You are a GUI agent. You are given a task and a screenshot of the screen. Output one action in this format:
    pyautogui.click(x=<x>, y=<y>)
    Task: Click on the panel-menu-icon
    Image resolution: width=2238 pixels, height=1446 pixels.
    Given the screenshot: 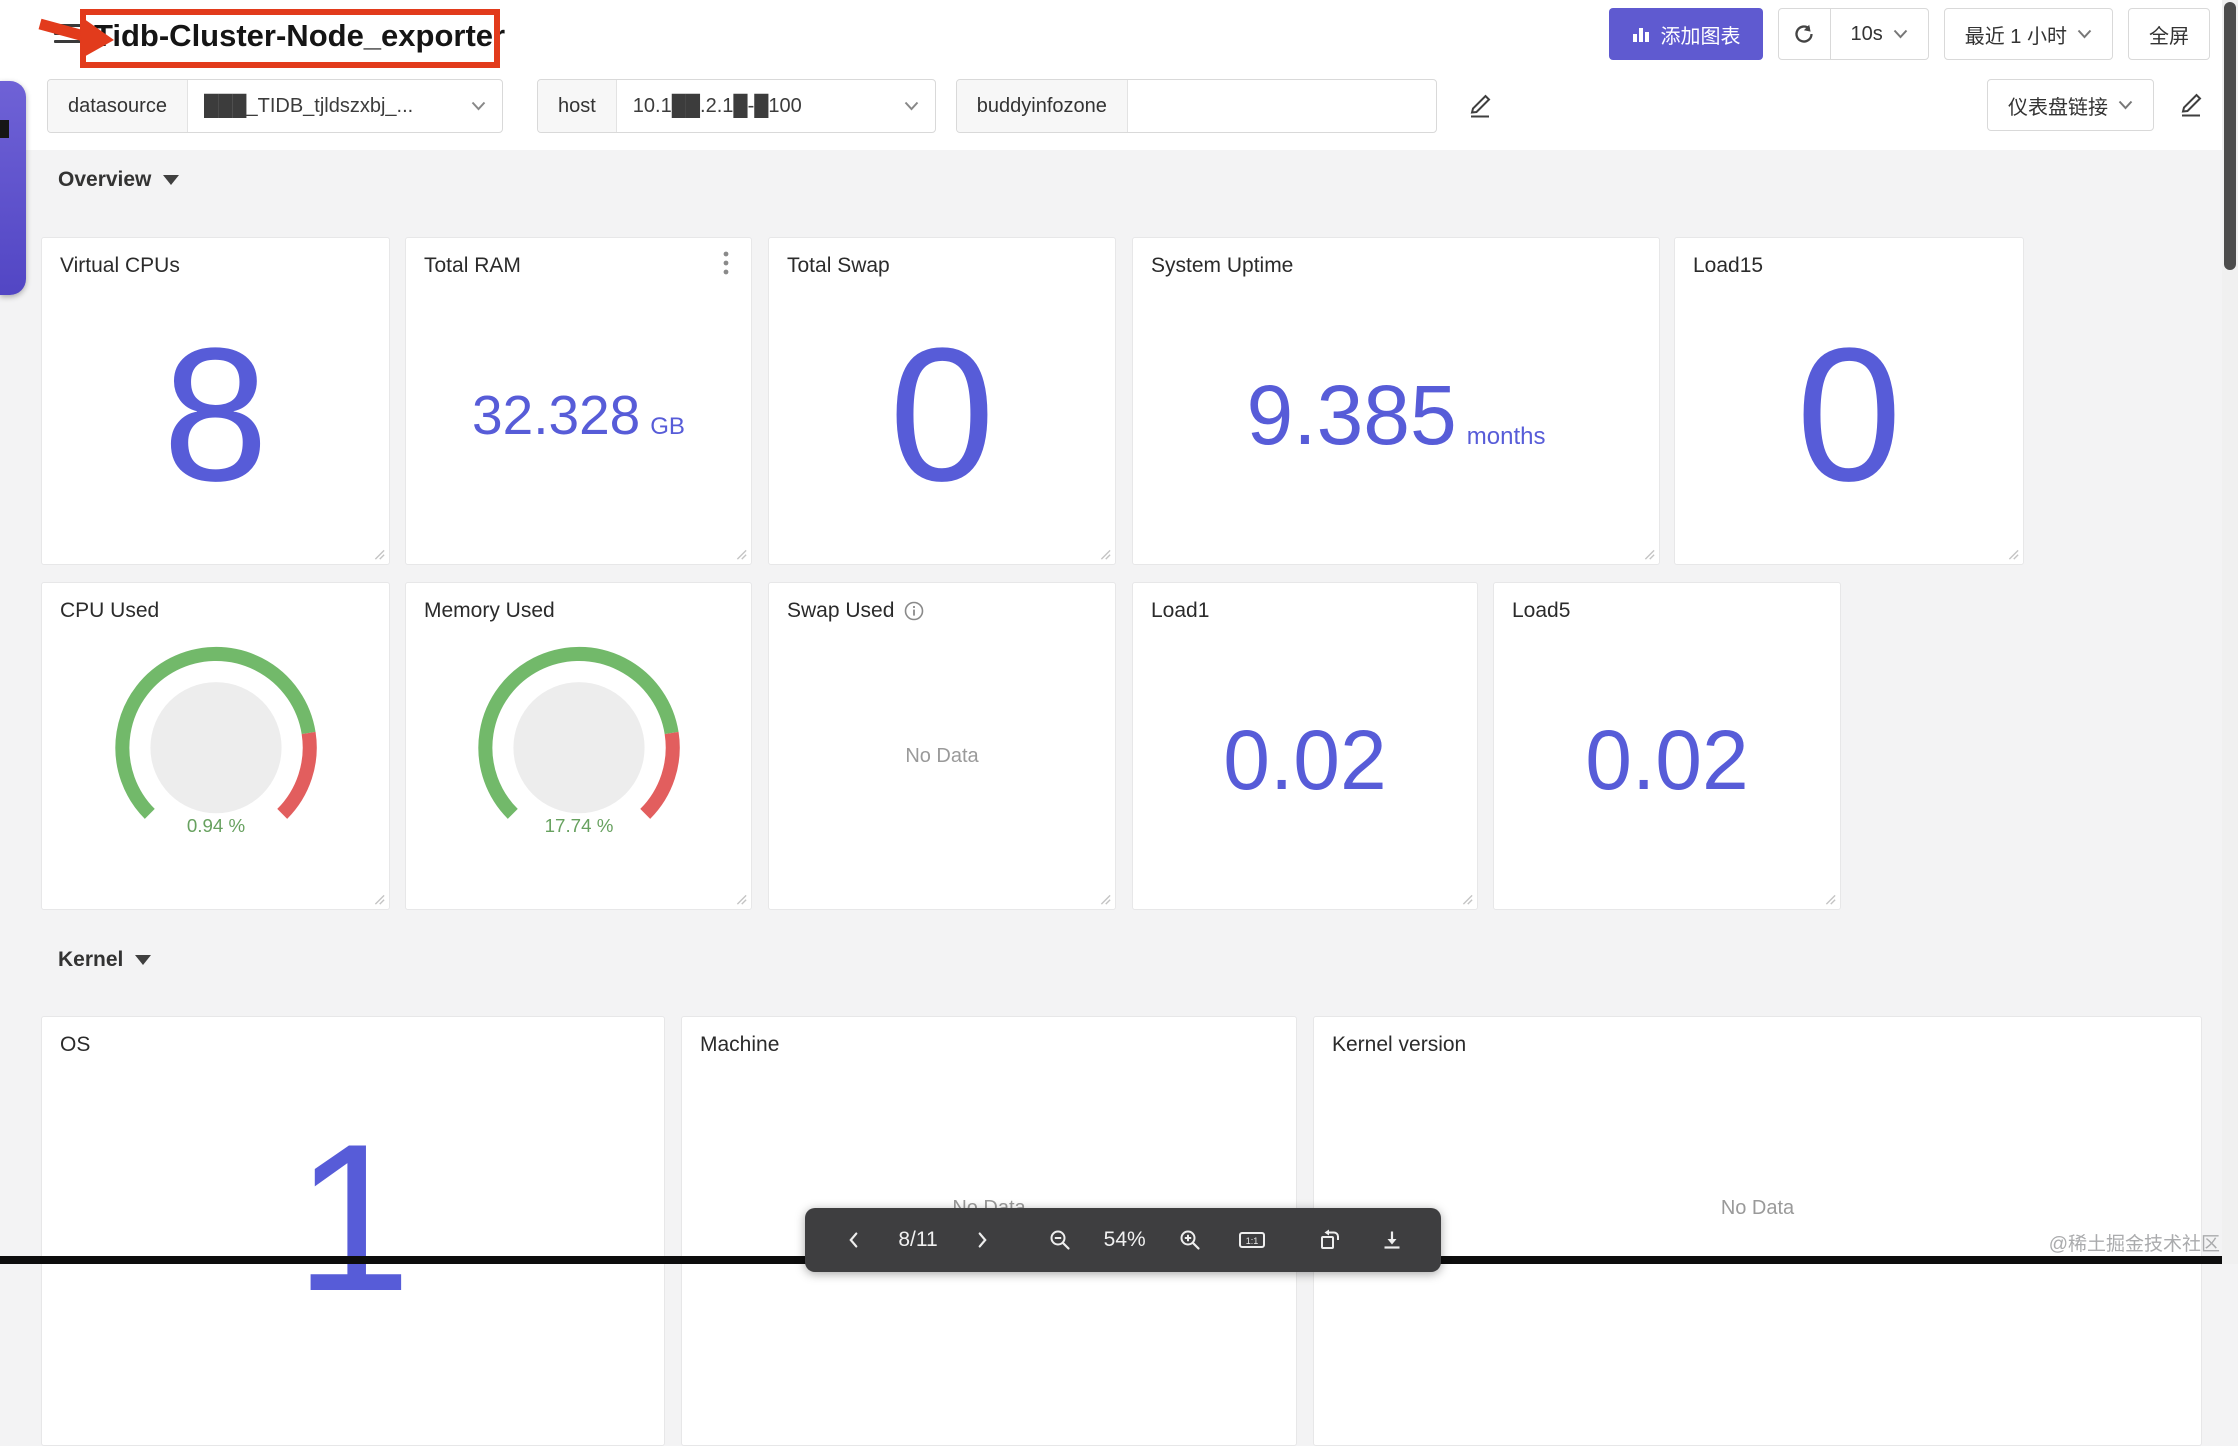 What is the action you would take?
    pyautogui.click(x=726, y=263)
    